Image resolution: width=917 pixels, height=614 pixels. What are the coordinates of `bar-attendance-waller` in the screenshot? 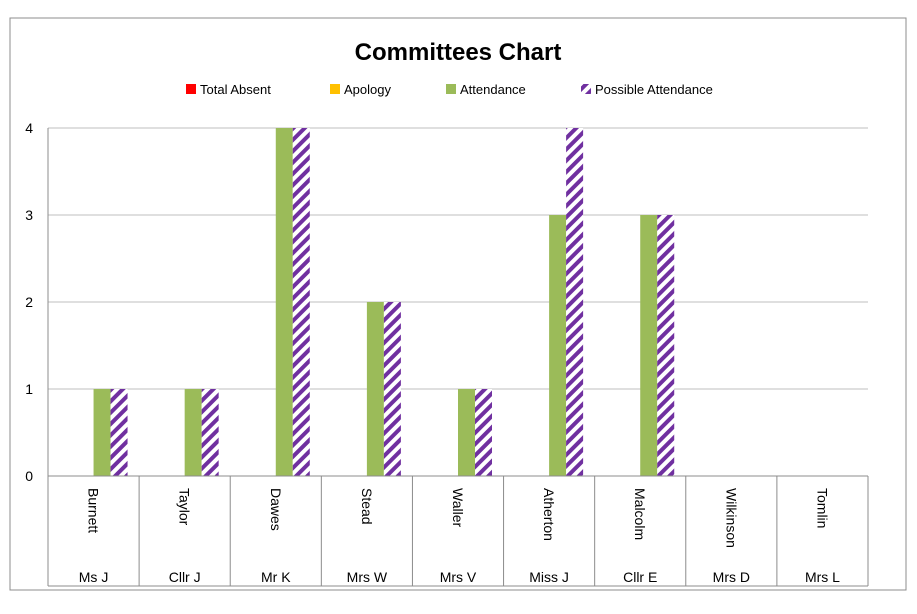 It's located at (466, 432).